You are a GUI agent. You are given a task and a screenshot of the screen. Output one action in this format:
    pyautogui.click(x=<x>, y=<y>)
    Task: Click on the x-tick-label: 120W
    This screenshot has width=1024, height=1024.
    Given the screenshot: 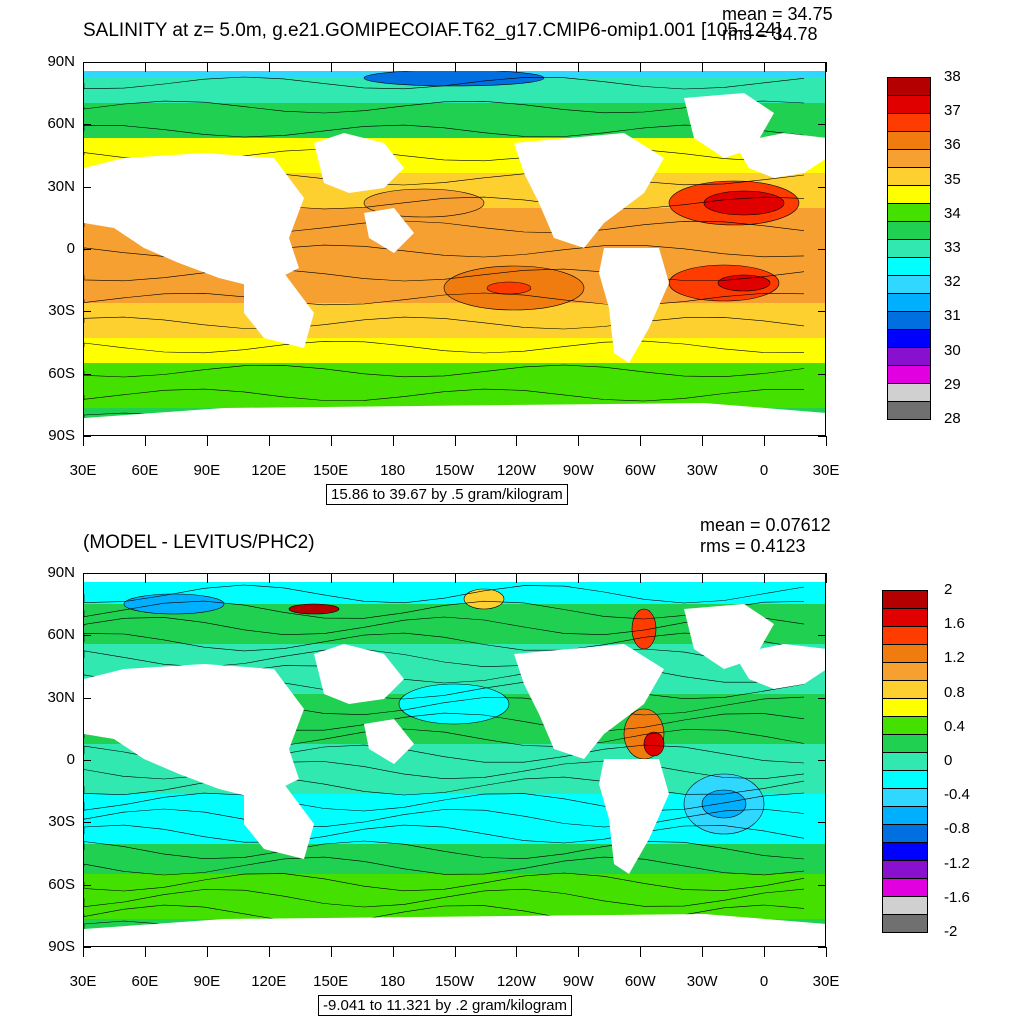 What is the action you would take?
    pyautogui.click(x=516, y=981)
    